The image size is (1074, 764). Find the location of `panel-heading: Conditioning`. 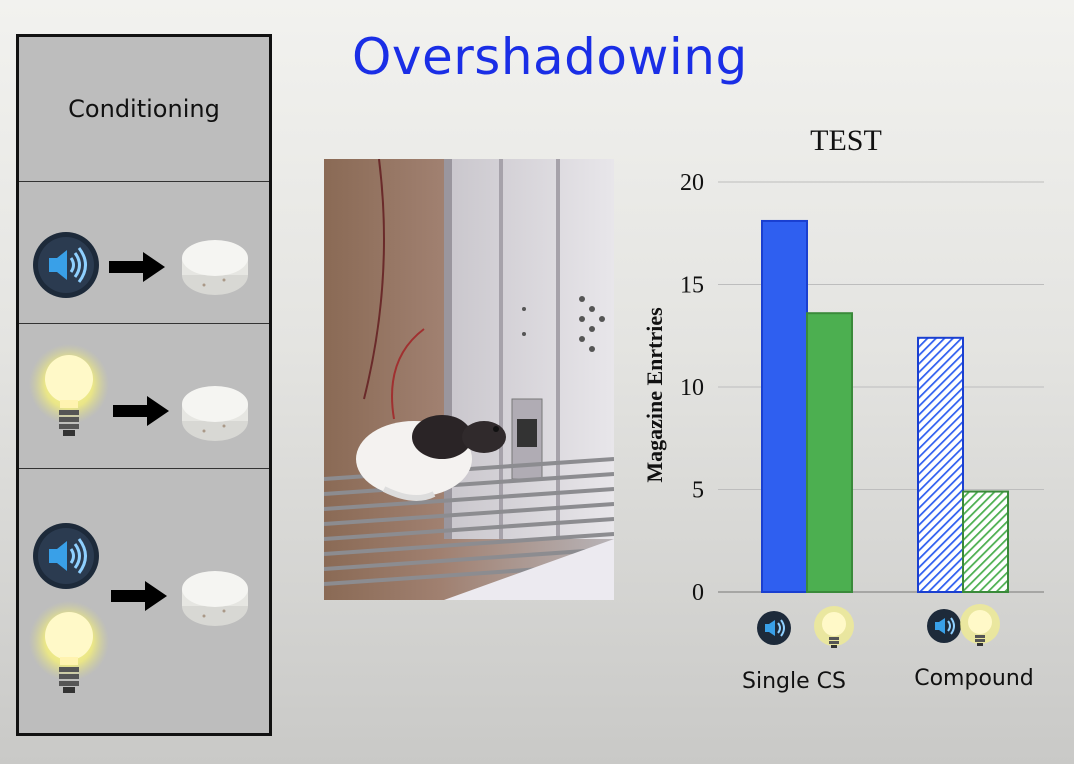

panel-heading: Conditioning is located at coordinates (144, 109).